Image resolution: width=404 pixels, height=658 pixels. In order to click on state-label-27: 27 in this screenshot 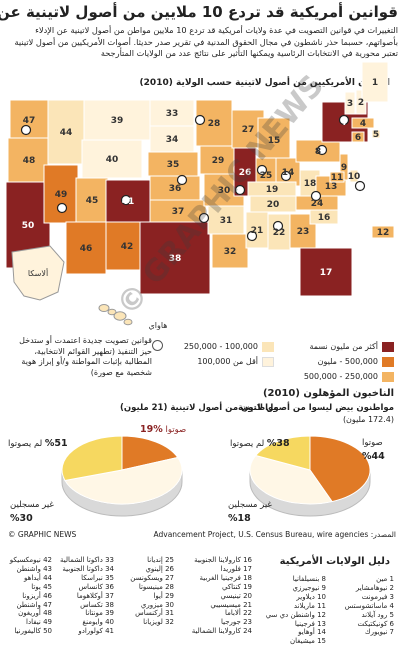, I will do `click(248, 130)`.